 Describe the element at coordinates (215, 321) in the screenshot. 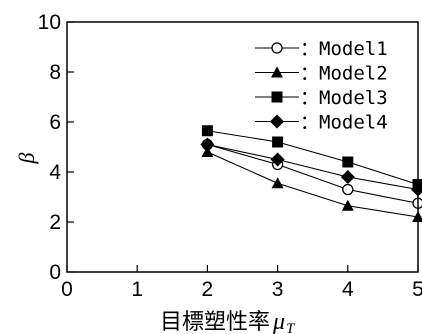

I see `x-axis-label: 目標塑性率` at that location.